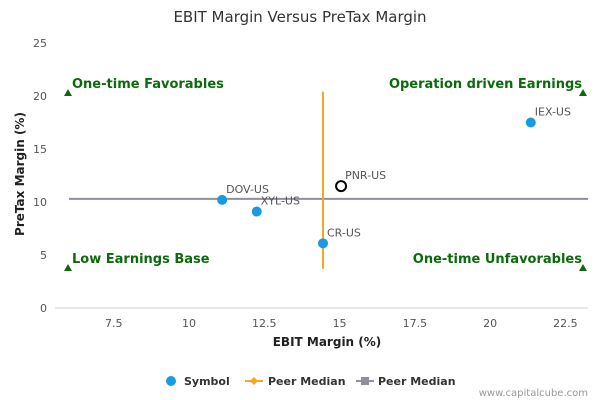 The width and height of the screenshot is (600, 400). I want to click on x-tick-label: 10, so click(189, 323).